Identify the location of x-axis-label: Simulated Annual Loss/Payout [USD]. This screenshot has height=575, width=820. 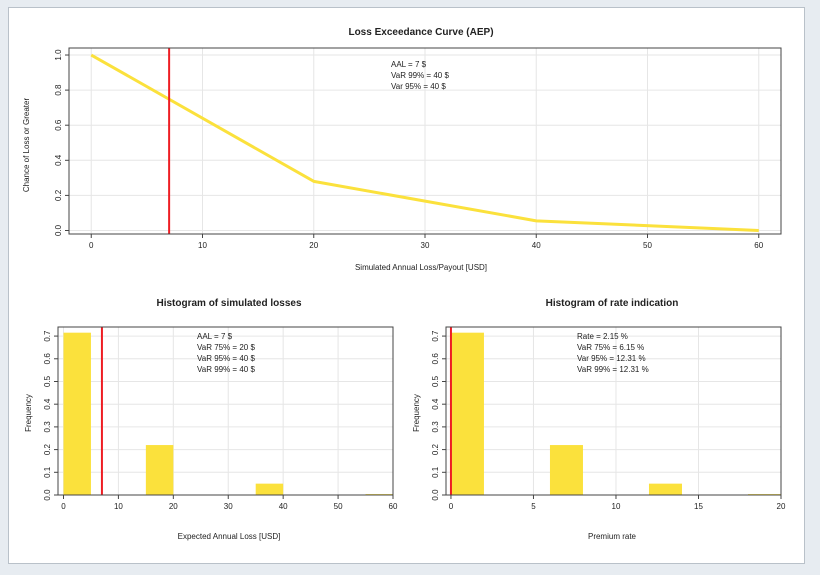
(421, 267).